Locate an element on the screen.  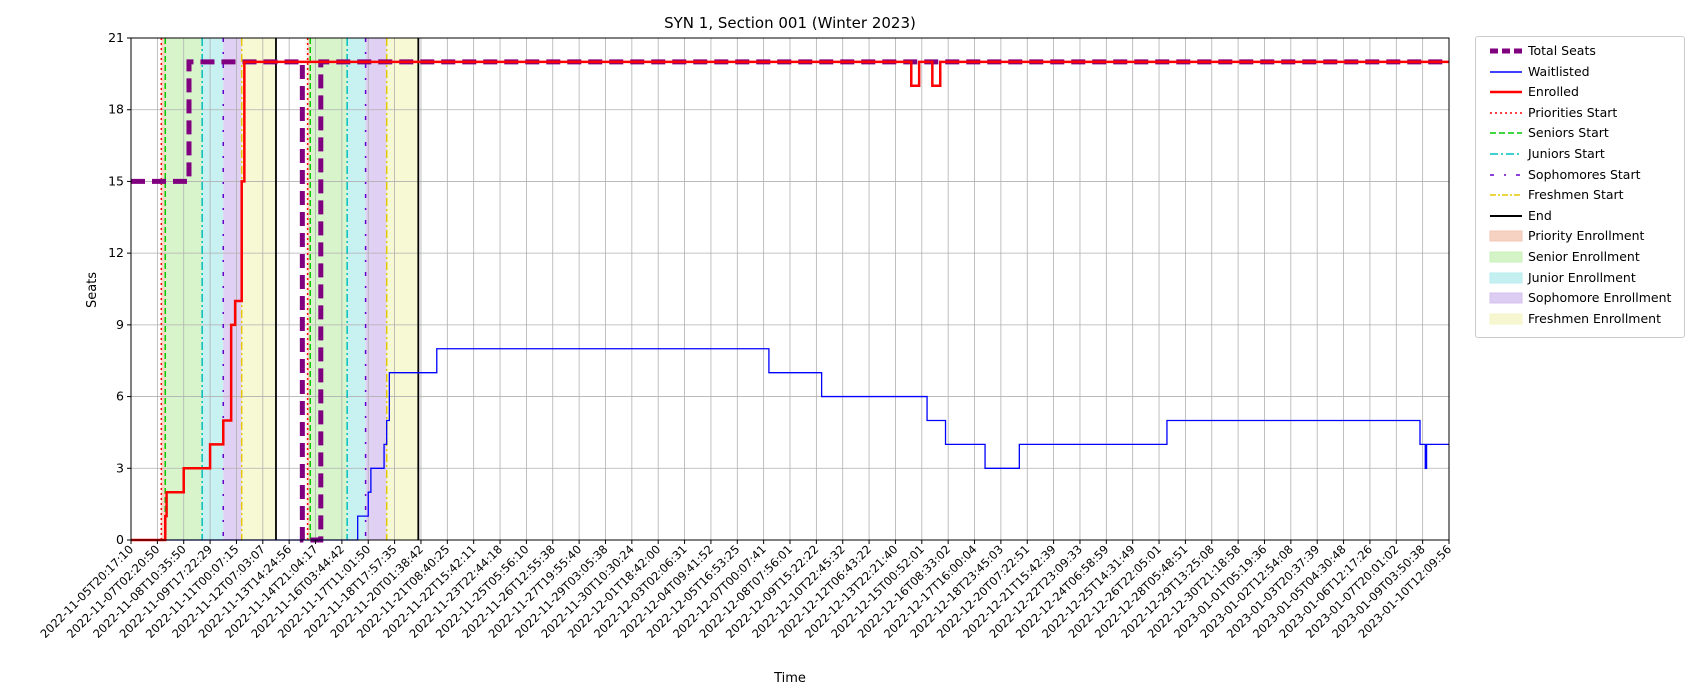
legend-item: Senior Enrollment is located at coordinates (1584, 257).